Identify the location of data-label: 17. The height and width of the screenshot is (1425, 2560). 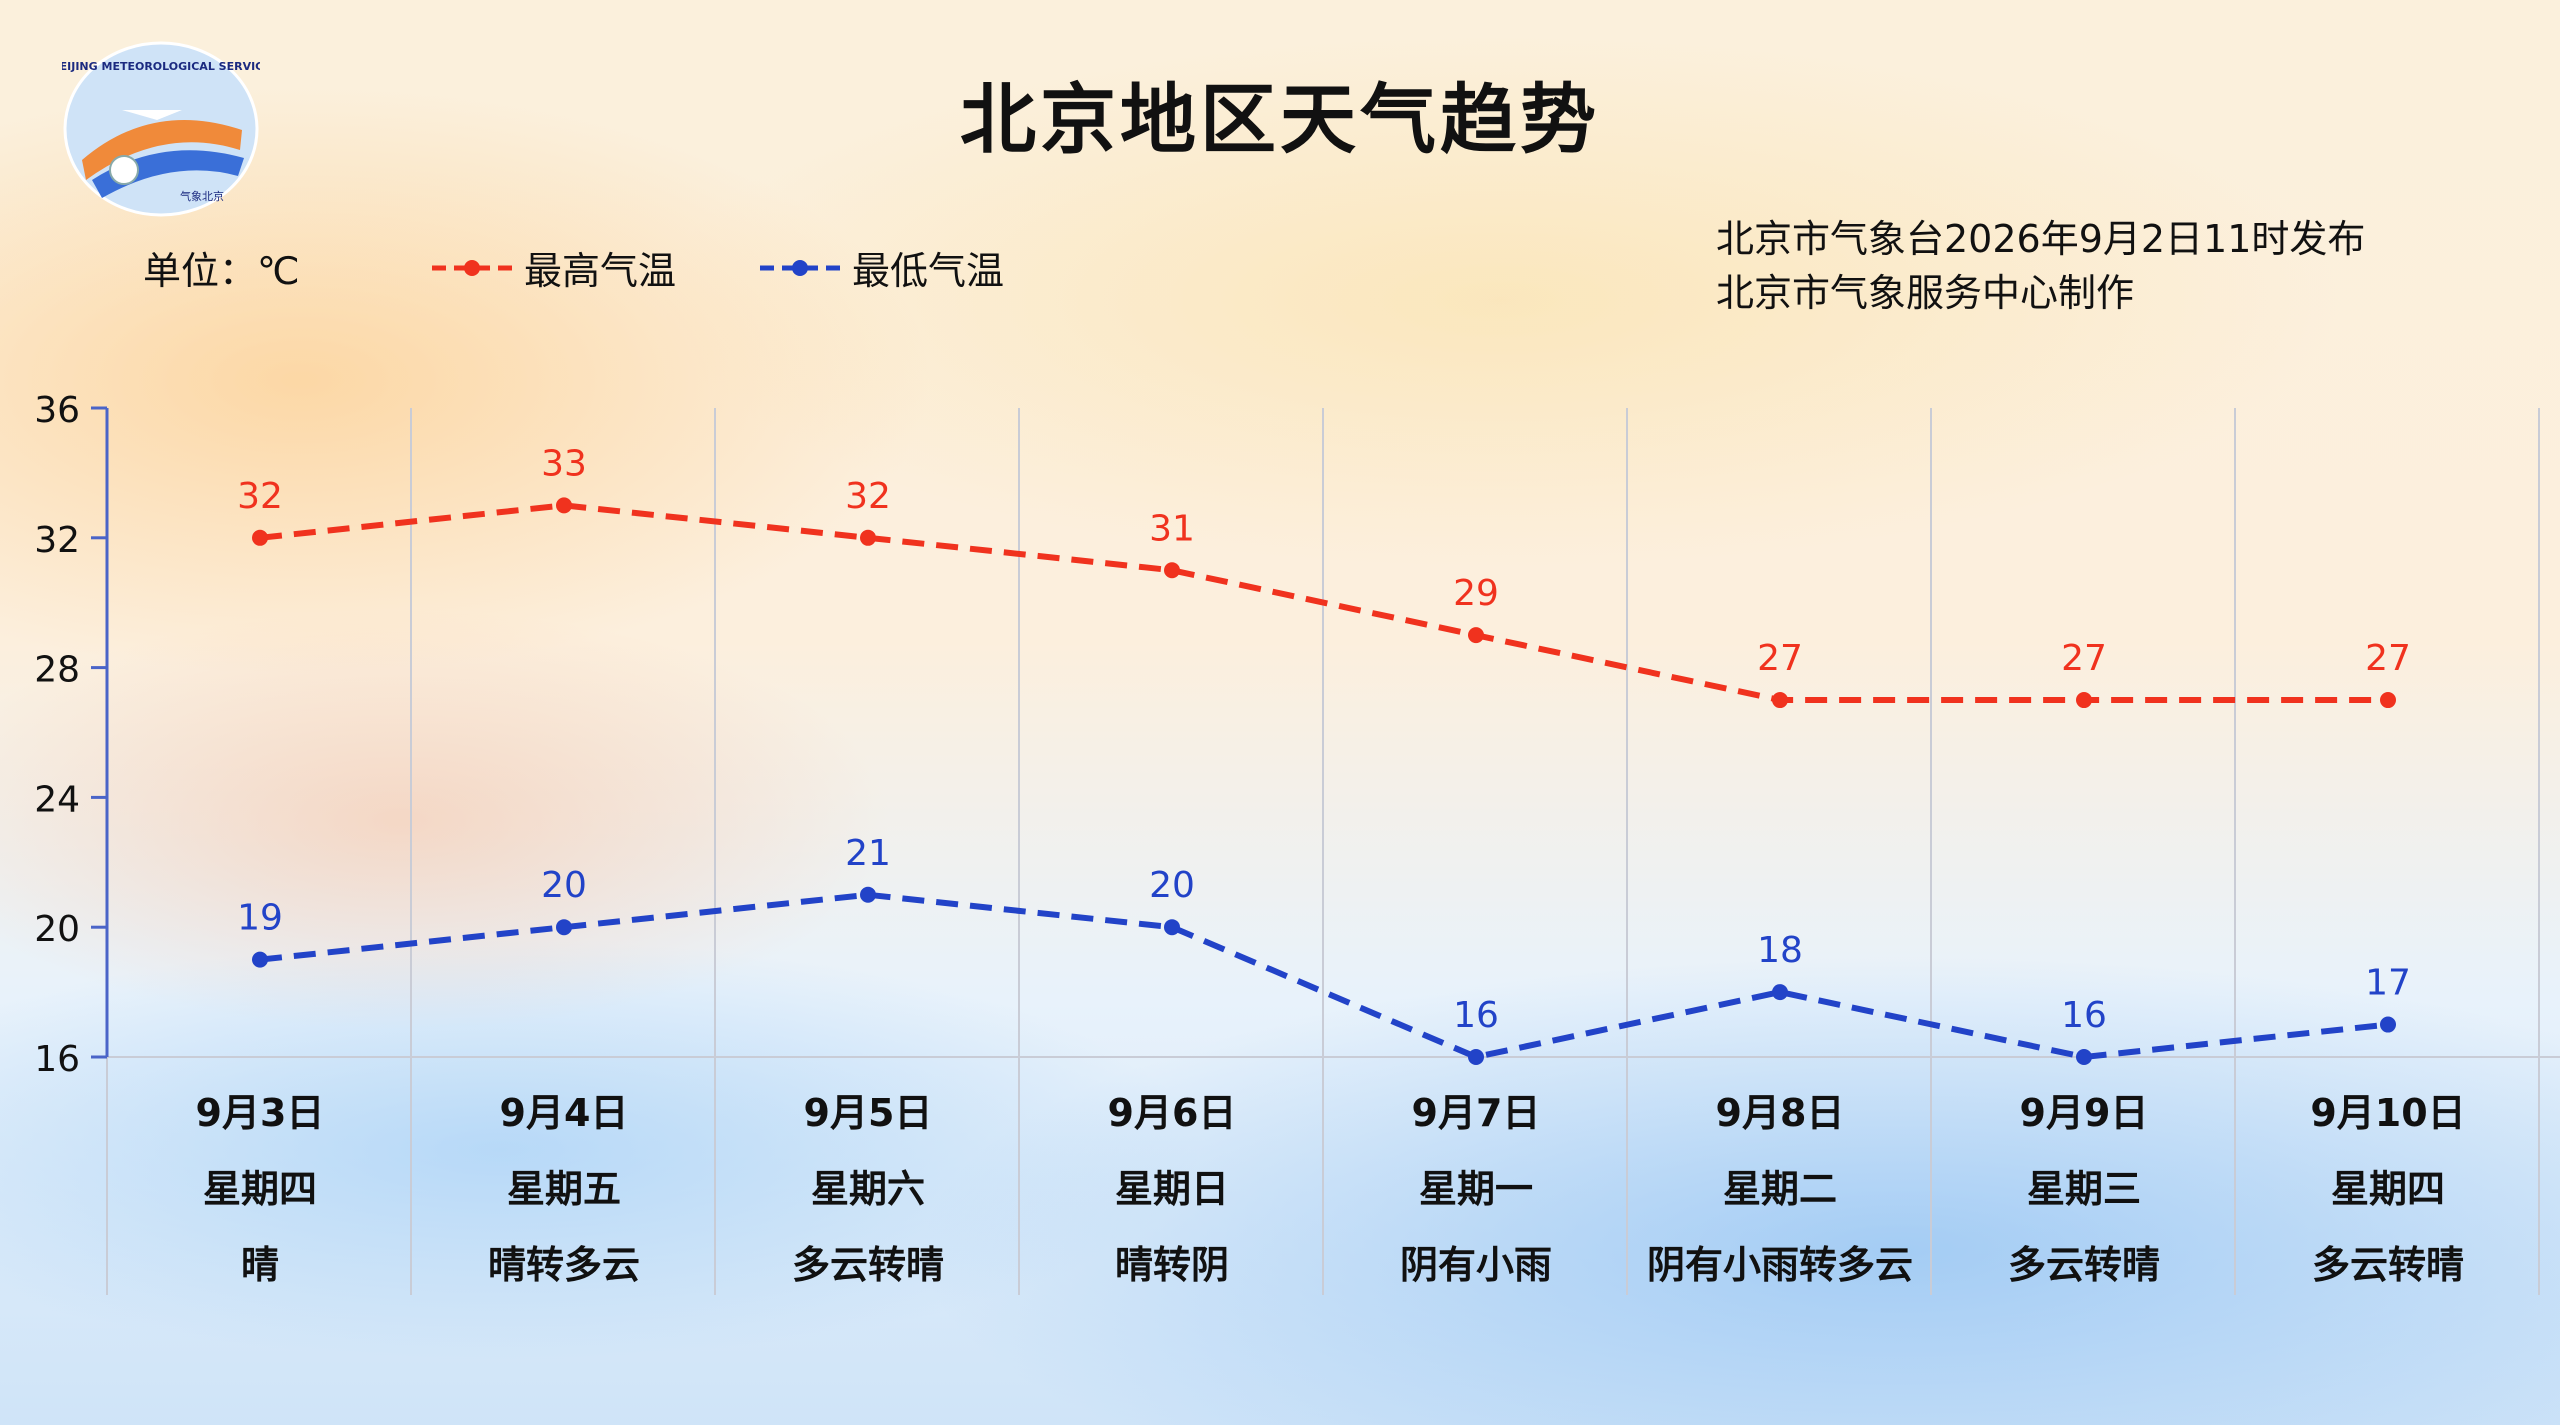
(2388, 983).